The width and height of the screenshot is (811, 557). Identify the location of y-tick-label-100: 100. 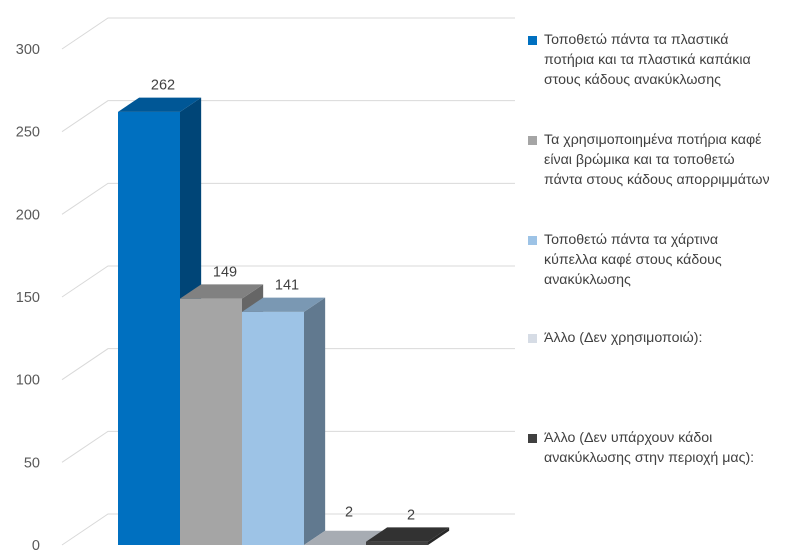
(28, 381).